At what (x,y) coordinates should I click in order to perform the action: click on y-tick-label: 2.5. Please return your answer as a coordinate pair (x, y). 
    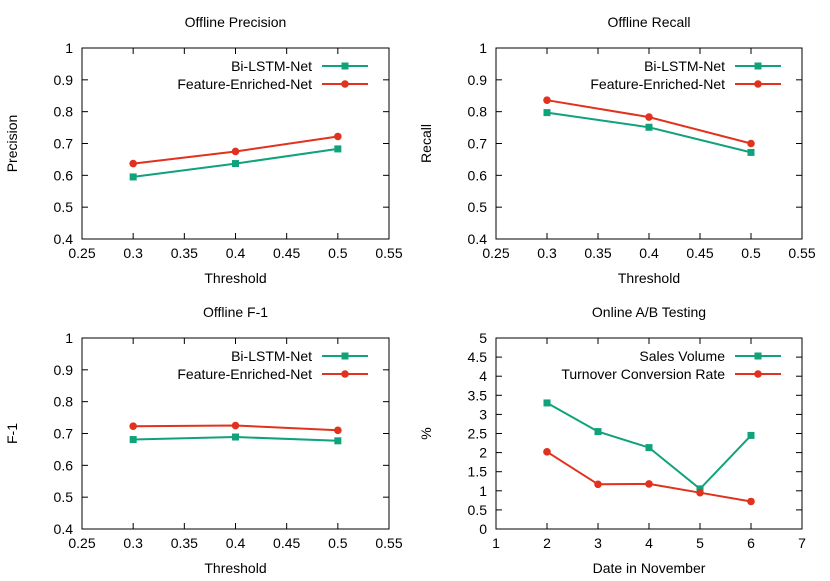
    Looking at the image, I should click on (478, 434).